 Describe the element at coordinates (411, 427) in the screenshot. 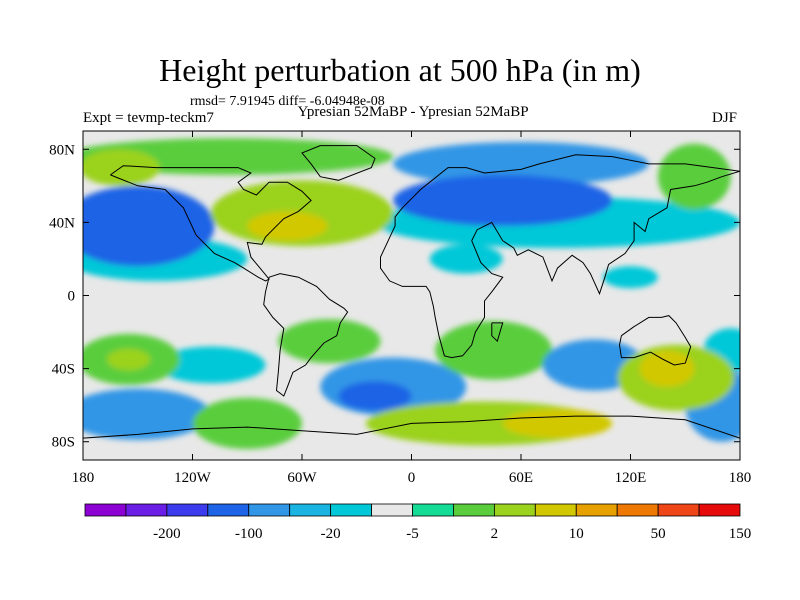

I see `coastline-antarctica-shelf` at that location.